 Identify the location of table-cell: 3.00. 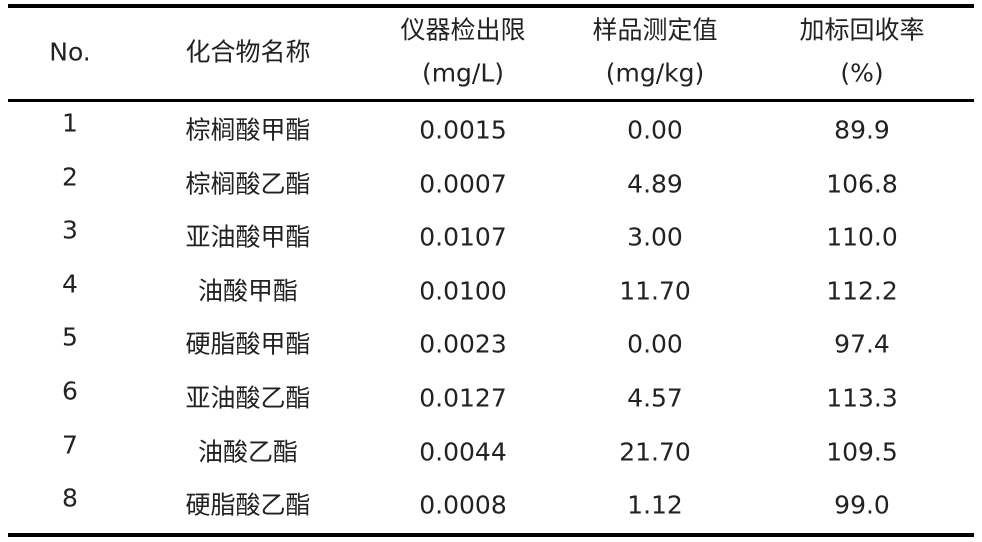
(655, 237).